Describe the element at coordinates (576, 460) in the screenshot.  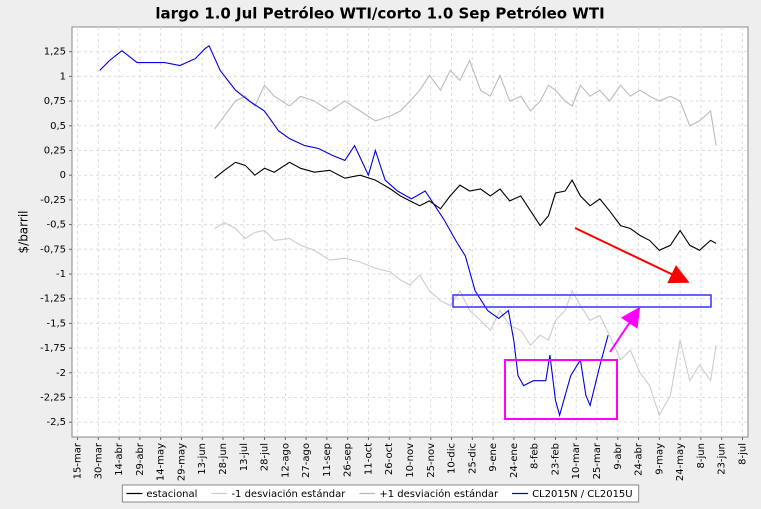
I see `x-tick-label: 10-mar` at that location.